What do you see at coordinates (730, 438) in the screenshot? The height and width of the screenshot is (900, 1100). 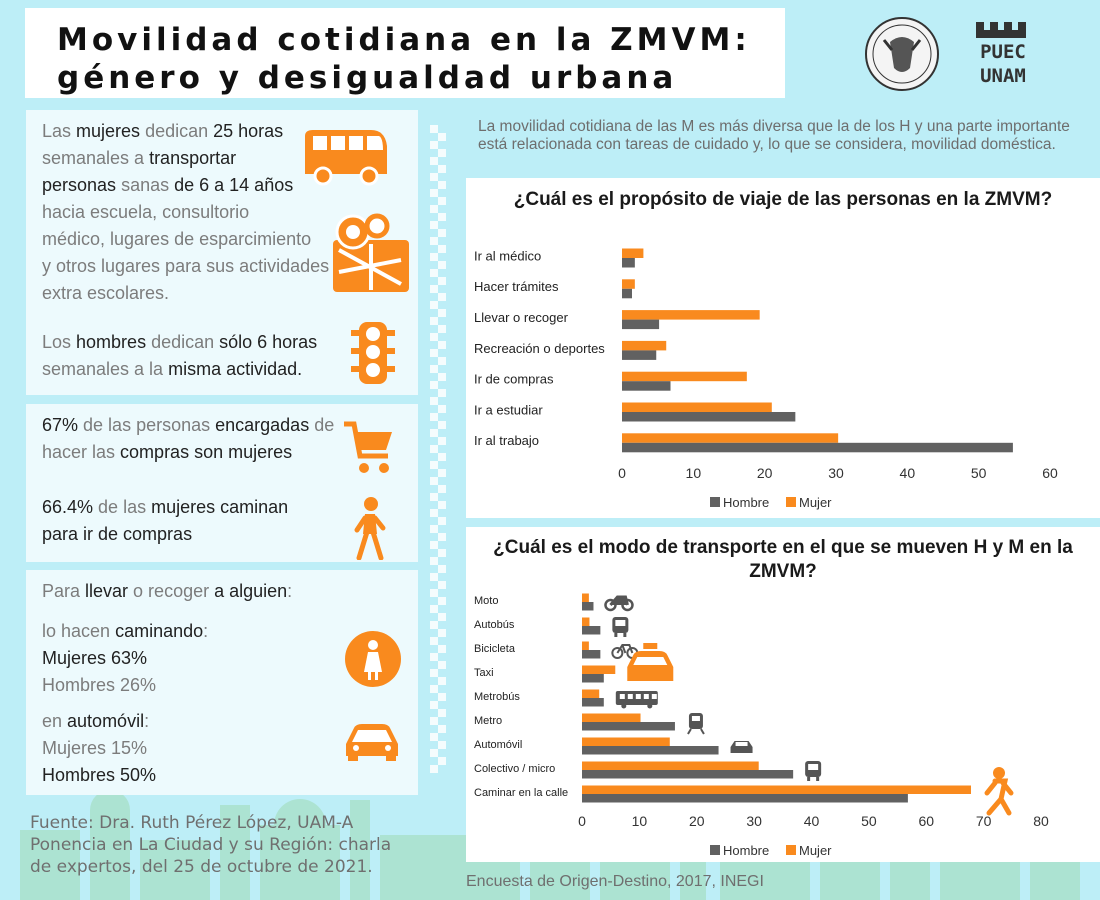 I see `bar-mujer-ir-al-trabajo` at bounding box center [730, 438].